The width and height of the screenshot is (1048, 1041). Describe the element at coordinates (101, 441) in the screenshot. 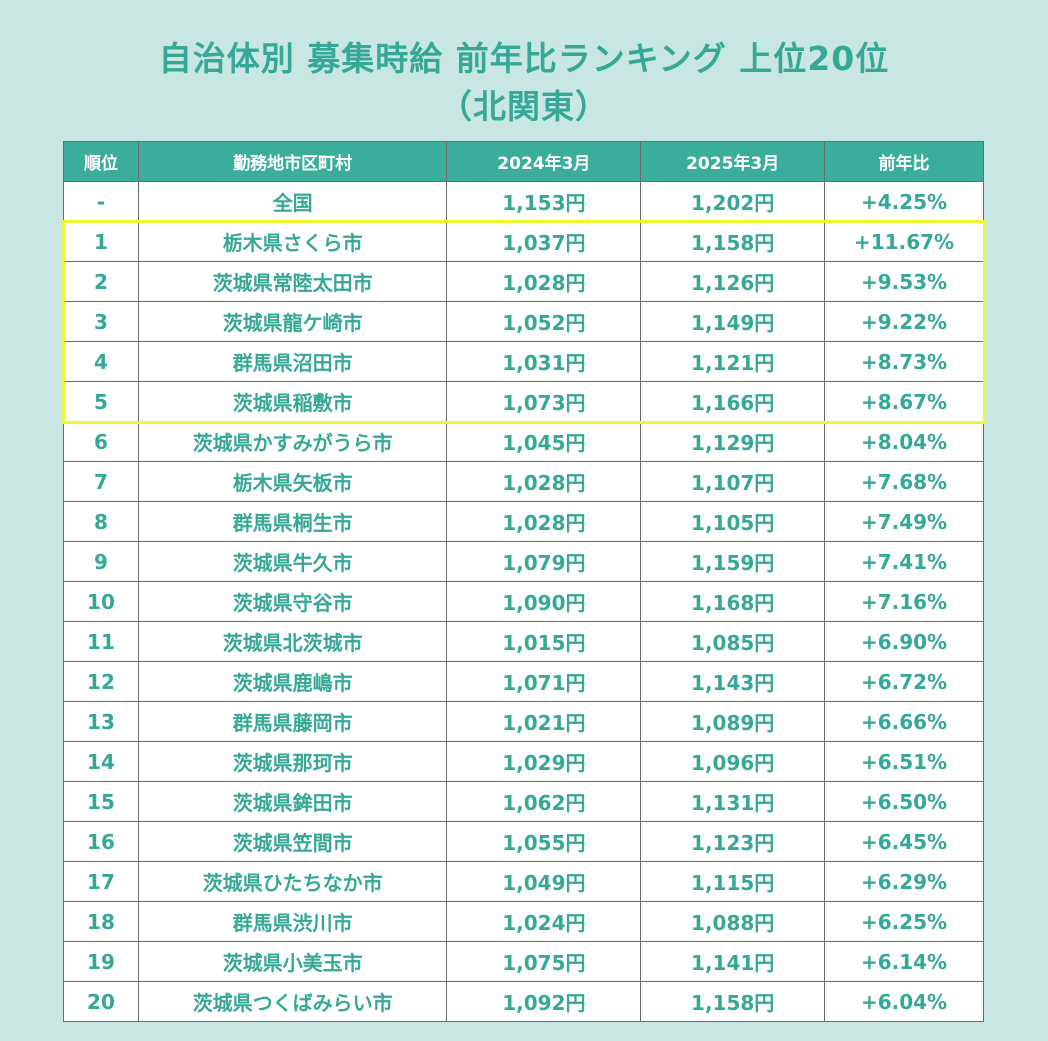

I see `cell-rank: 6` at that location.